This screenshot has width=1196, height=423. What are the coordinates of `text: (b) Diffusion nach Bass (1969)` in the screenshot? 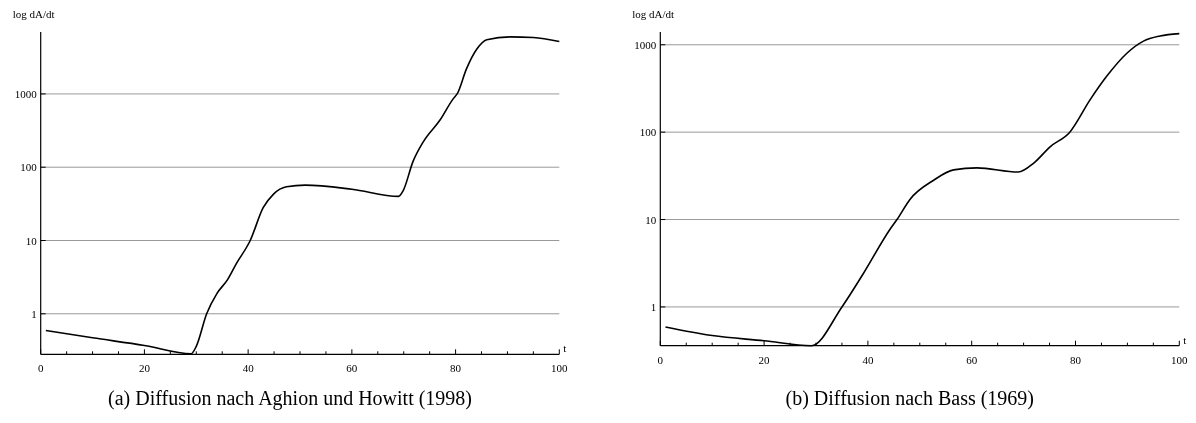 It's located at (910, 398).